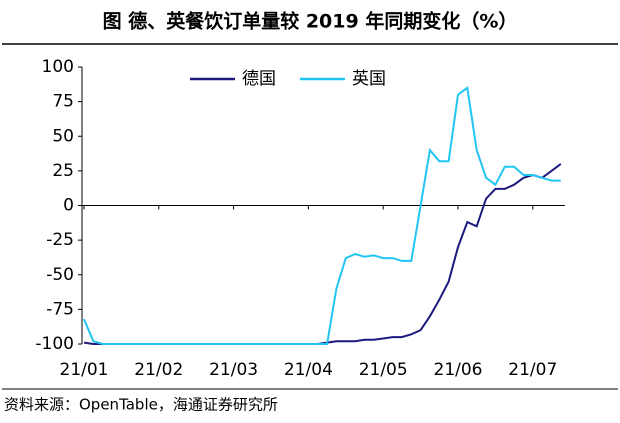 The image size is (620, 423). Describe the element at coordinates (60, 309) in the screenshot. I see `y-tick-label: -75` at that location.